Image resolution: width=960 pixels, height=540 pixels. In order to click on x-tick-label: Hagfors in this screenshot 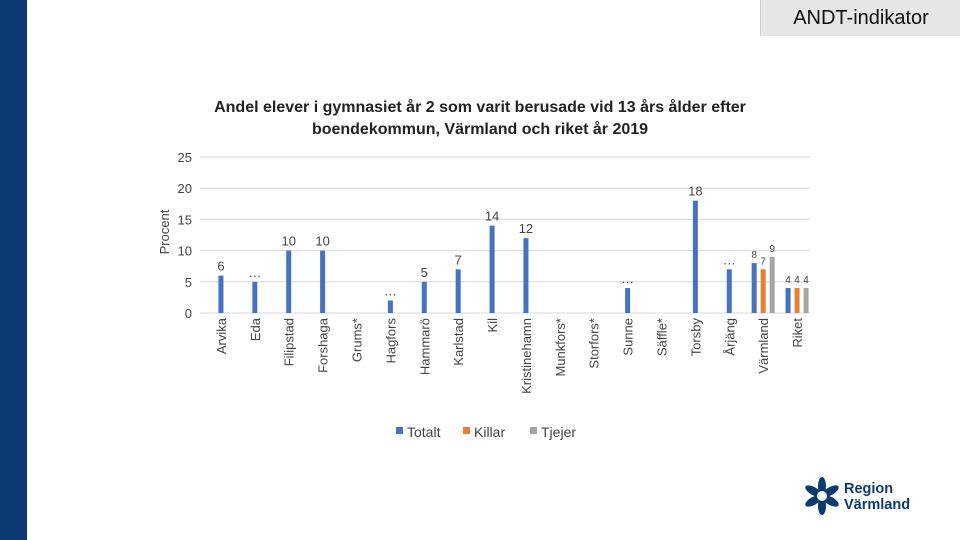, I will do `click(390, 341)`.